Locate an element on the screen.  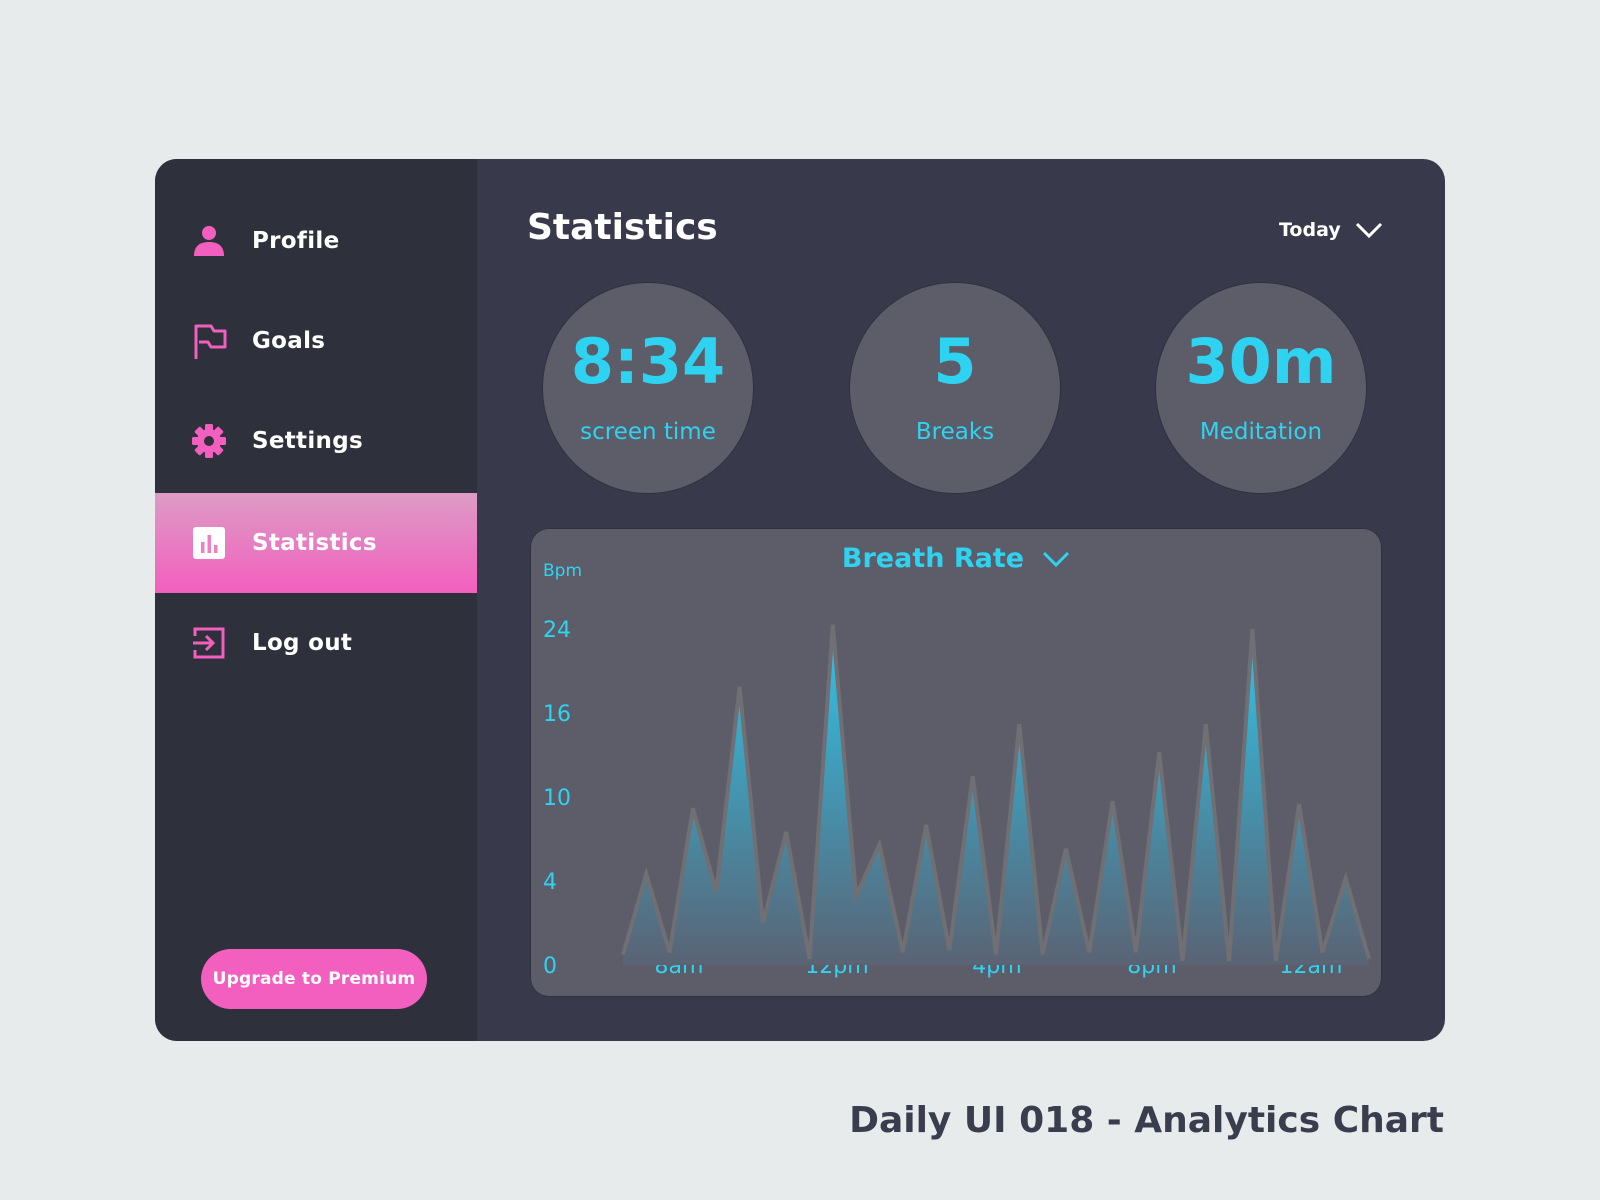
sidebar-item-label: Log out is located at coordinates (302, 643).